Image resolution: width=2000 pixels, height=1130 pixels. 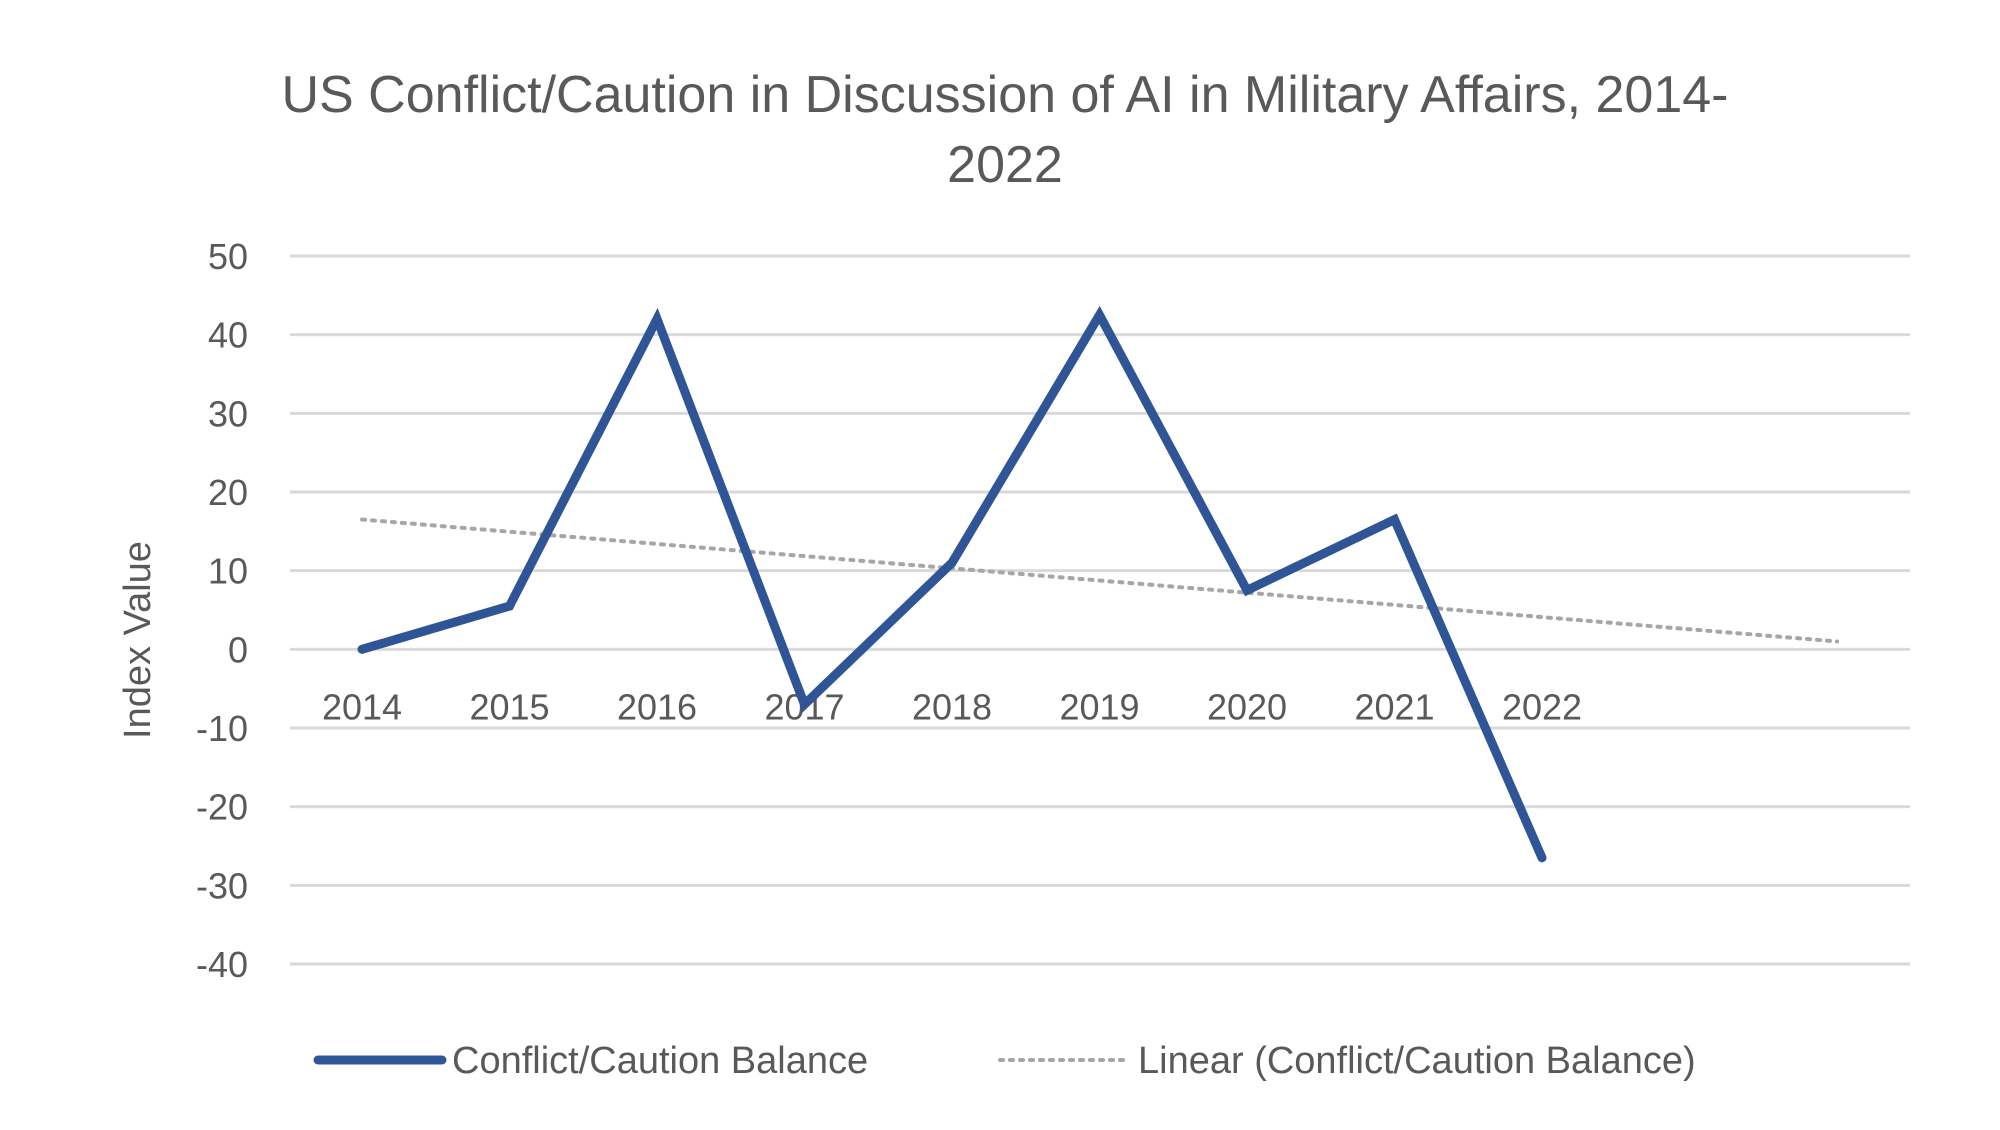 I want to click on x-tick-label: 2016, so click(x=657, y=706).